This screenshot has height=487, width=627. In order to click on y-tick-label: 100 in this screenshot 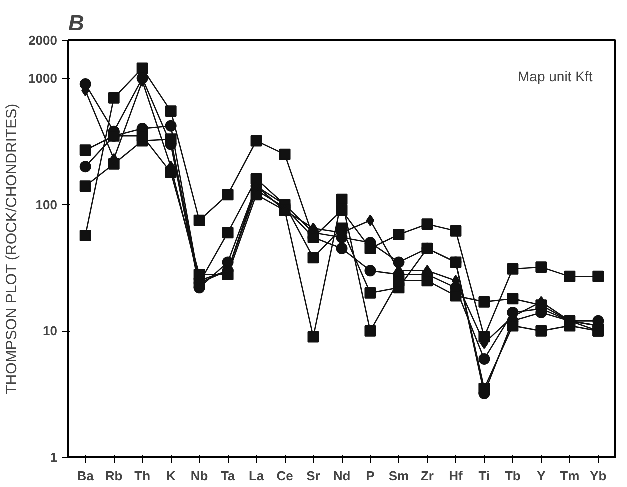, I will do `click(47, 204)`.